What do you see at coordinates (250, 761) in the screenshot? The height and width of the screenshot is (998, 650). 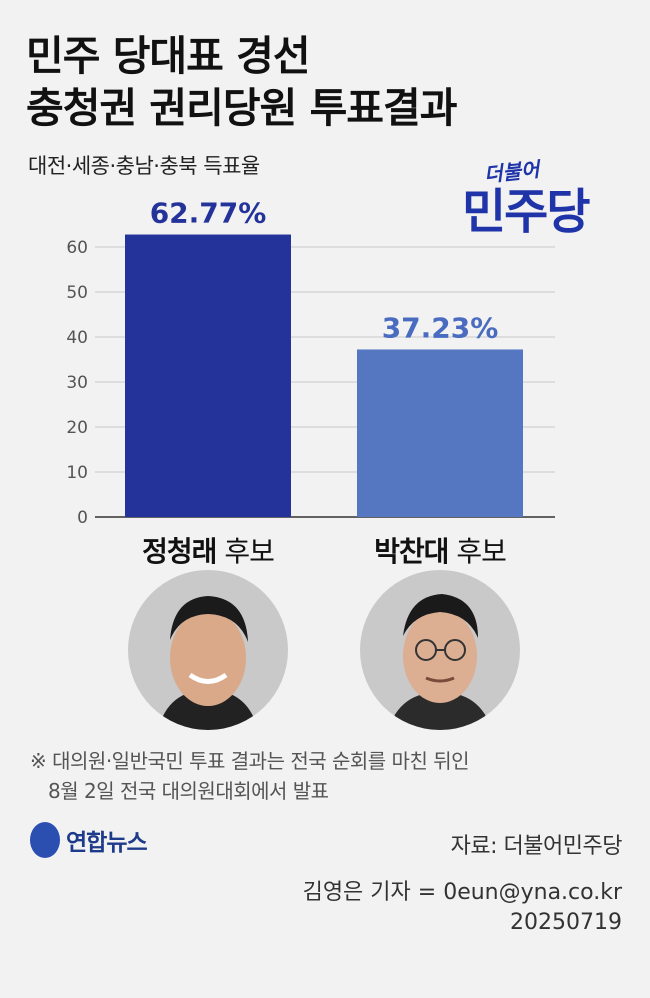 I see `footnote-line-1: ※ 대의원·일반국민 투표 결과는 전국 순회를 마친 뒤인` at bounding box center [250, 761].